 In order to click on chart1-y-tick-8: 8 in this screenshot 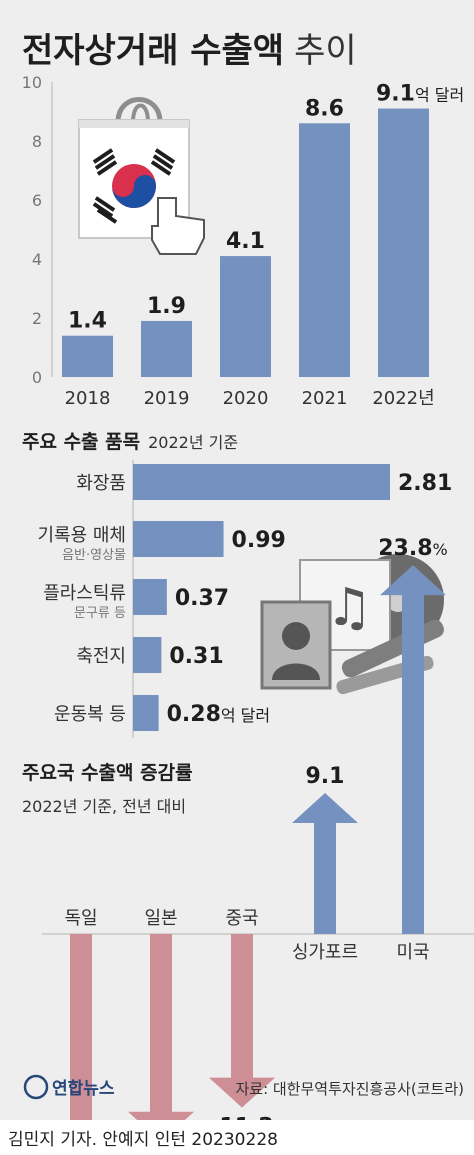, I will do `click(37, 141)`.